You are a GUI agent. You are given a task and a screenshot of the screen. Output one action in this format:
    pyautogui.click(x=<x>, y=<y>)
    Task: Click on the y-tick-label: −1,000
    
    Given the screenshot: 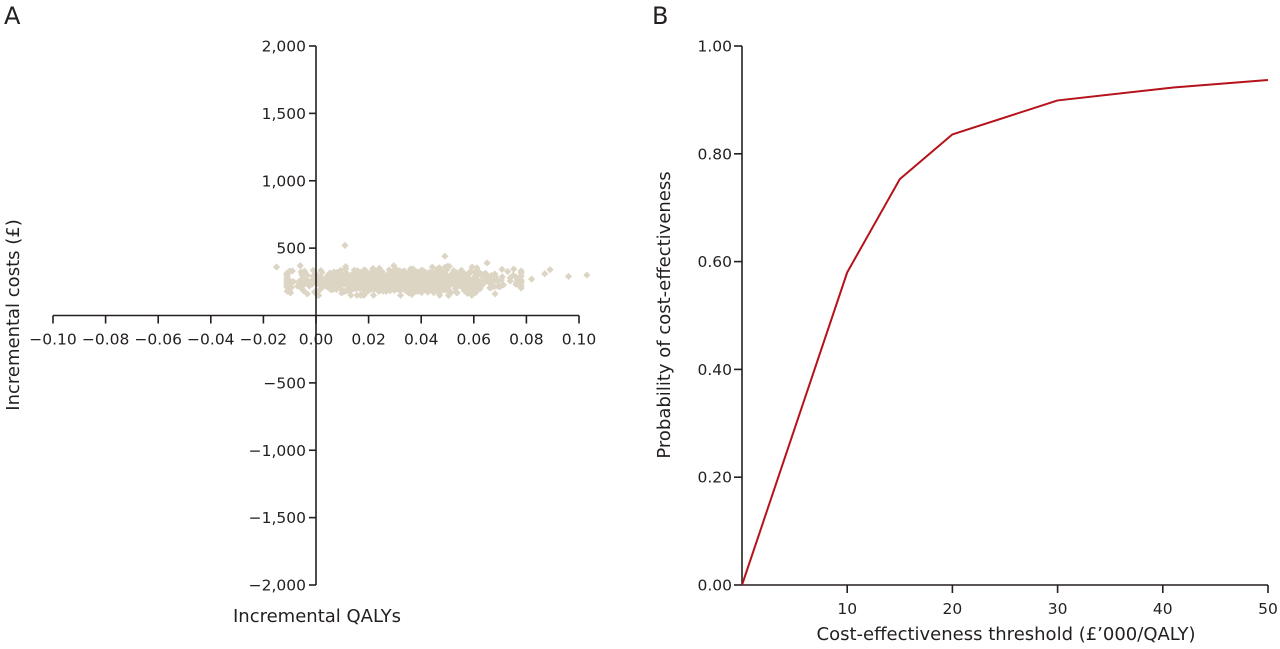 What is the action you would take?
    pyautogui.click(x=277, y=451)
    